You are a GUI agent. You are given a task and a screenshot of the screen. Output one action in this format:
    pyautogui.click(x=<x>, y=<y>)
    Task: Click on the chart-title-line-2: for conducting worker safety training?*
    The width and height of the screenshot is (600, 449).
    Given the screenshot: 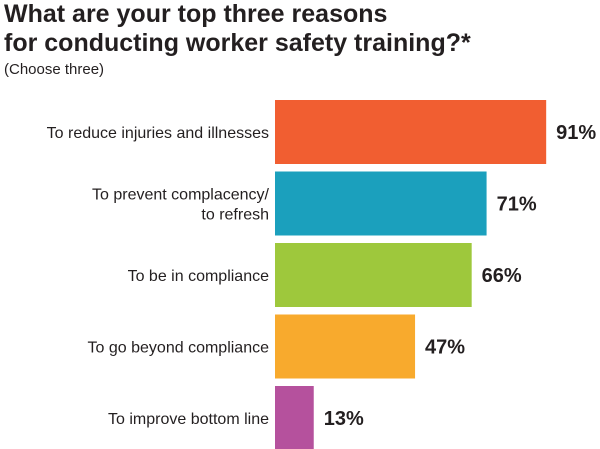 What is the action you would take?
    pyautogui.click(x=237, y=43)
    